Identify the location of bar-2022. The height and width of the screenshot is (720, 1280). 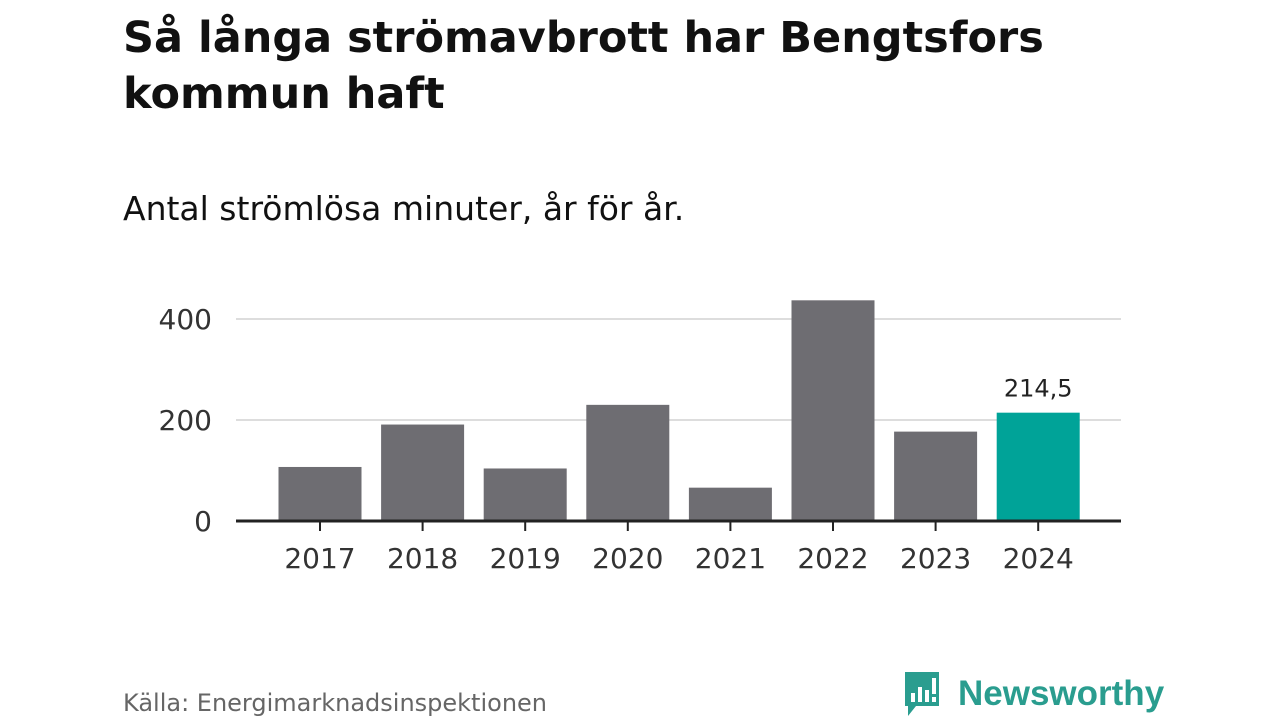
(833, 410).